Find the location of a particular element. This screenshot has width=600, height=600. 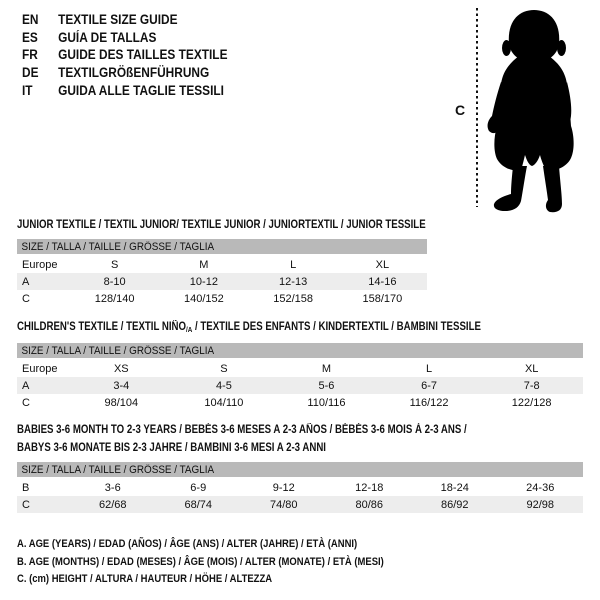

cell-value: 8-10 is located at coordinates (114, 281).